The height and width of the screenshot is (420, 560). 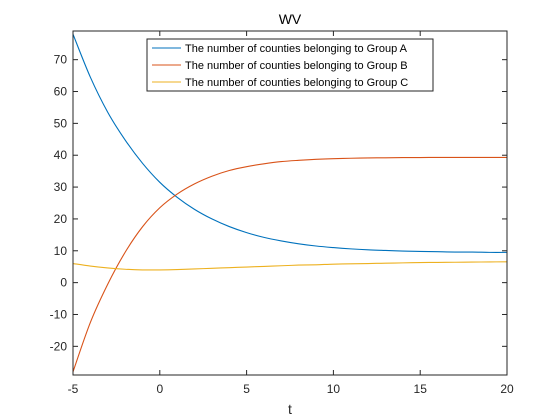 What do you see at coordinates (246, 389) in the screenshot?
I see `x-tick-label: 5` at bounding box center [246, 389].